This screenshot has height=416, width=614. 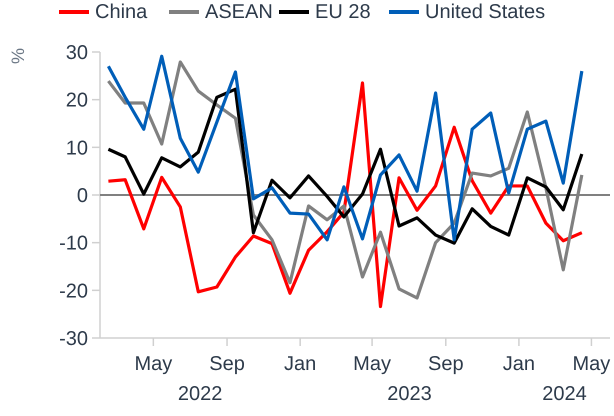 I want to click on legend-label: EU 28, so click(x=343, y=12).